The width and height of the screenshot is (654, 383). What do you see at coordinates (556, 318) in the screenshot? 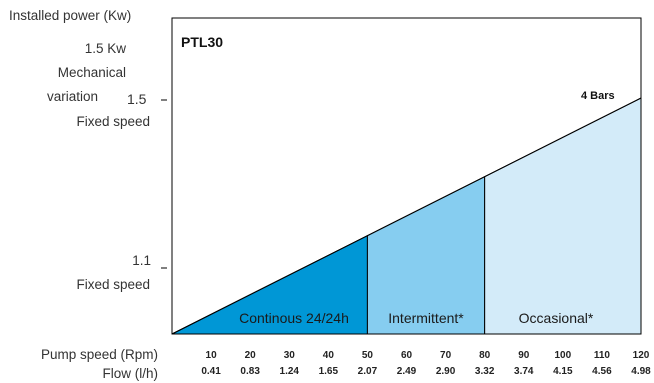
I see `region-label-occasional: Occasional*` at bounding box center [556, 318].